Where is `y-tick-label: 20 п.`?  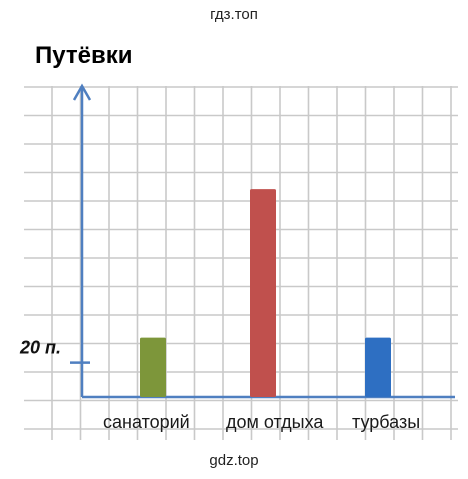 y-tick-label: 20 п. is located at coordinates (40, 348).